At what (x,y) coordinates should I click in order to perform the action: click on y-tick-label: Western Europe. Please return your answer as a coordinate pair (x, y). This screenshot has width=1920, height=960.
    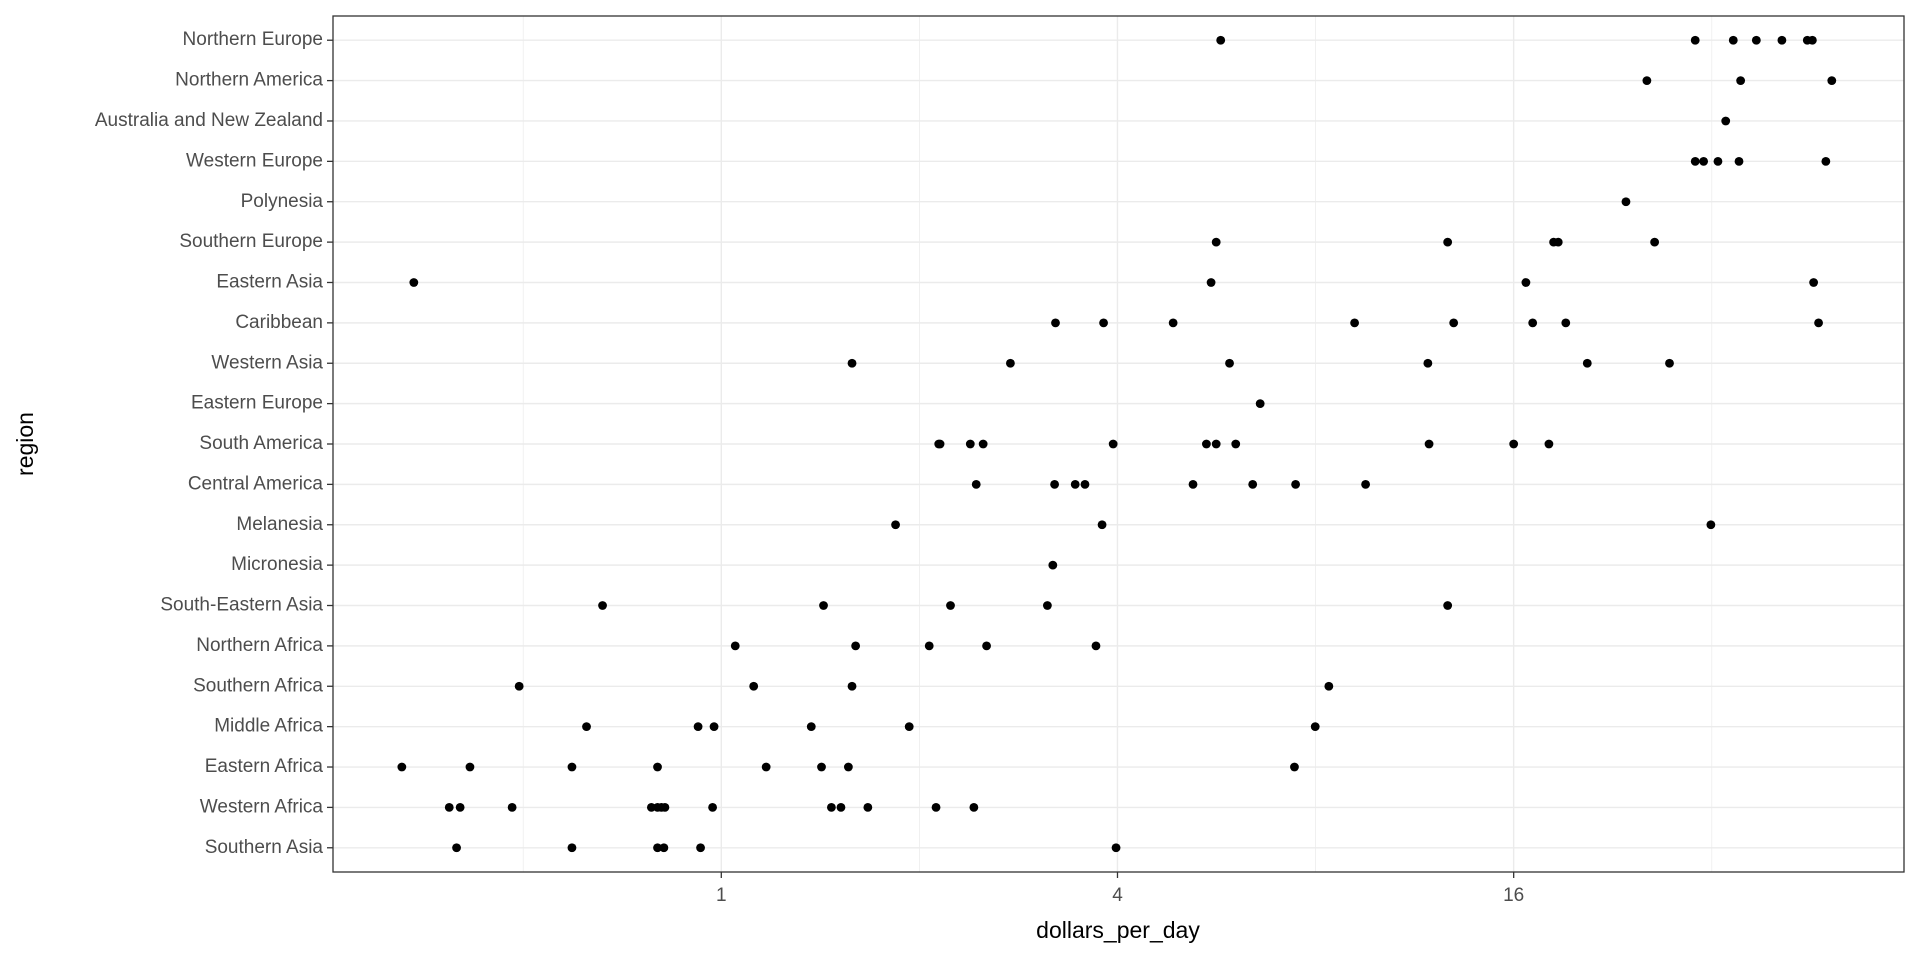
    Looking at the image, I should click on (254, 160).